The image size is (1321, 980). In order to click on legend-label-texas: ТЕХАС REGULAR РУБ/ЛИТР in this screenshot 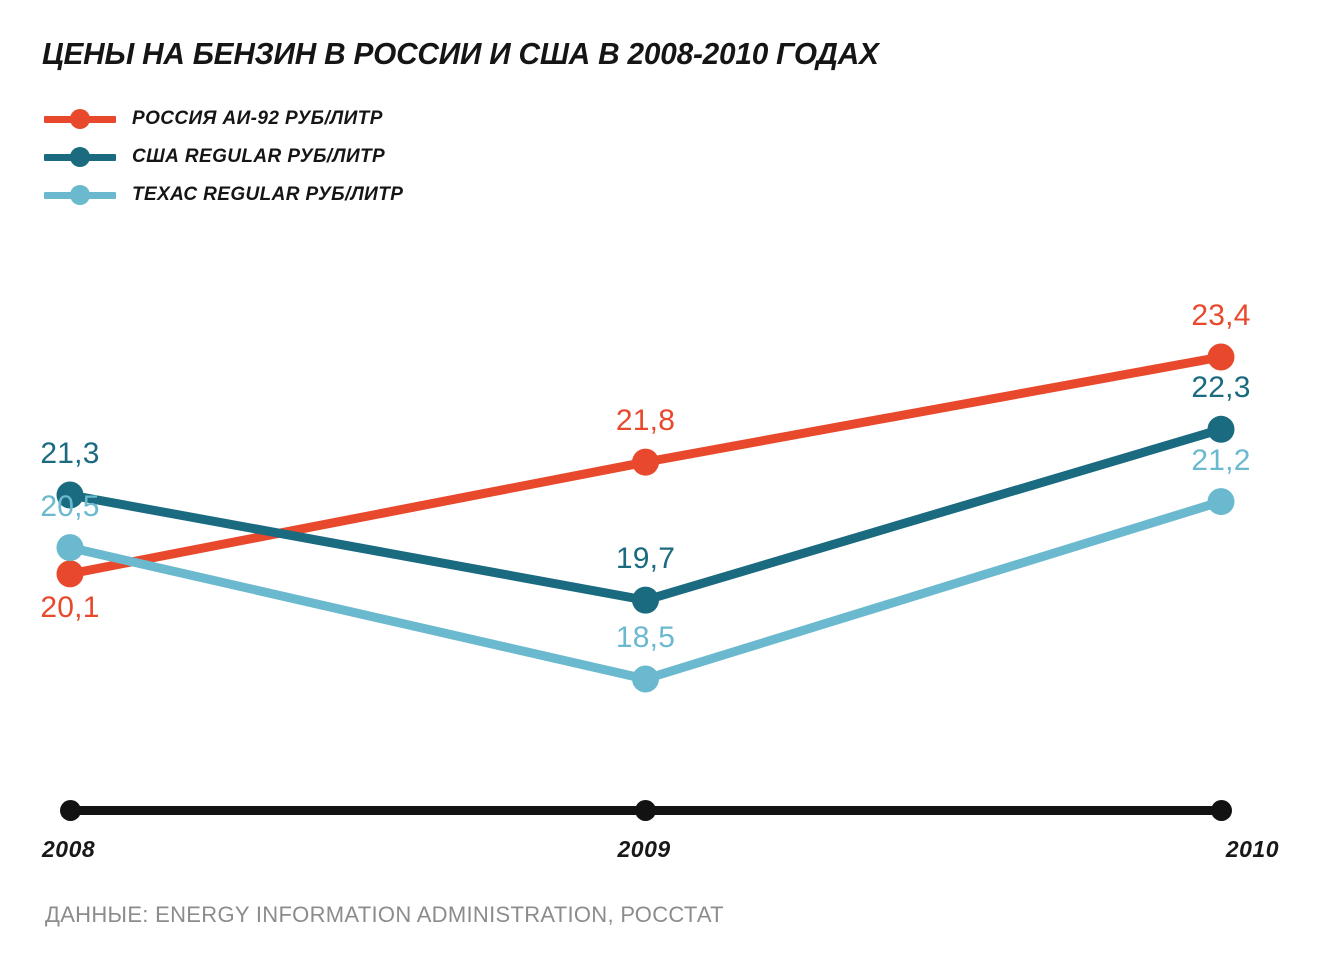, I will do `click(268, 194)`.